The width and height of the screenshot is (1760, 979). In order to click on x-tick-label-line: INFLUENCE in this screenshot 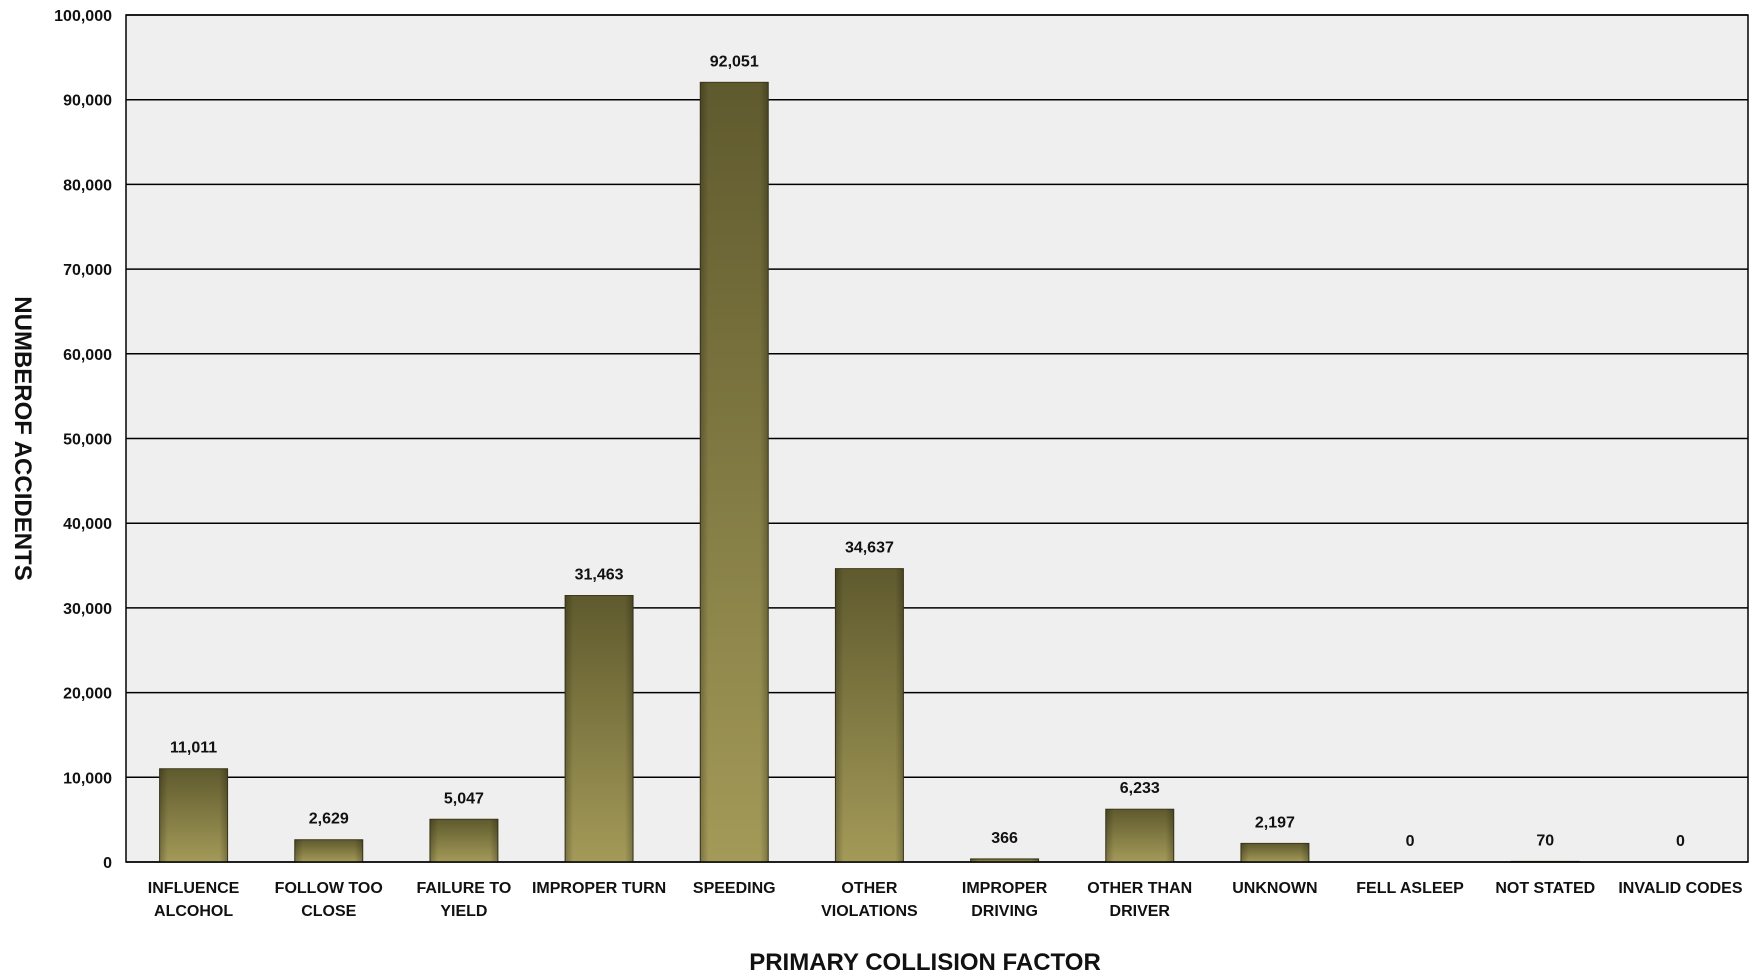, I will do `click(194, 888)`.